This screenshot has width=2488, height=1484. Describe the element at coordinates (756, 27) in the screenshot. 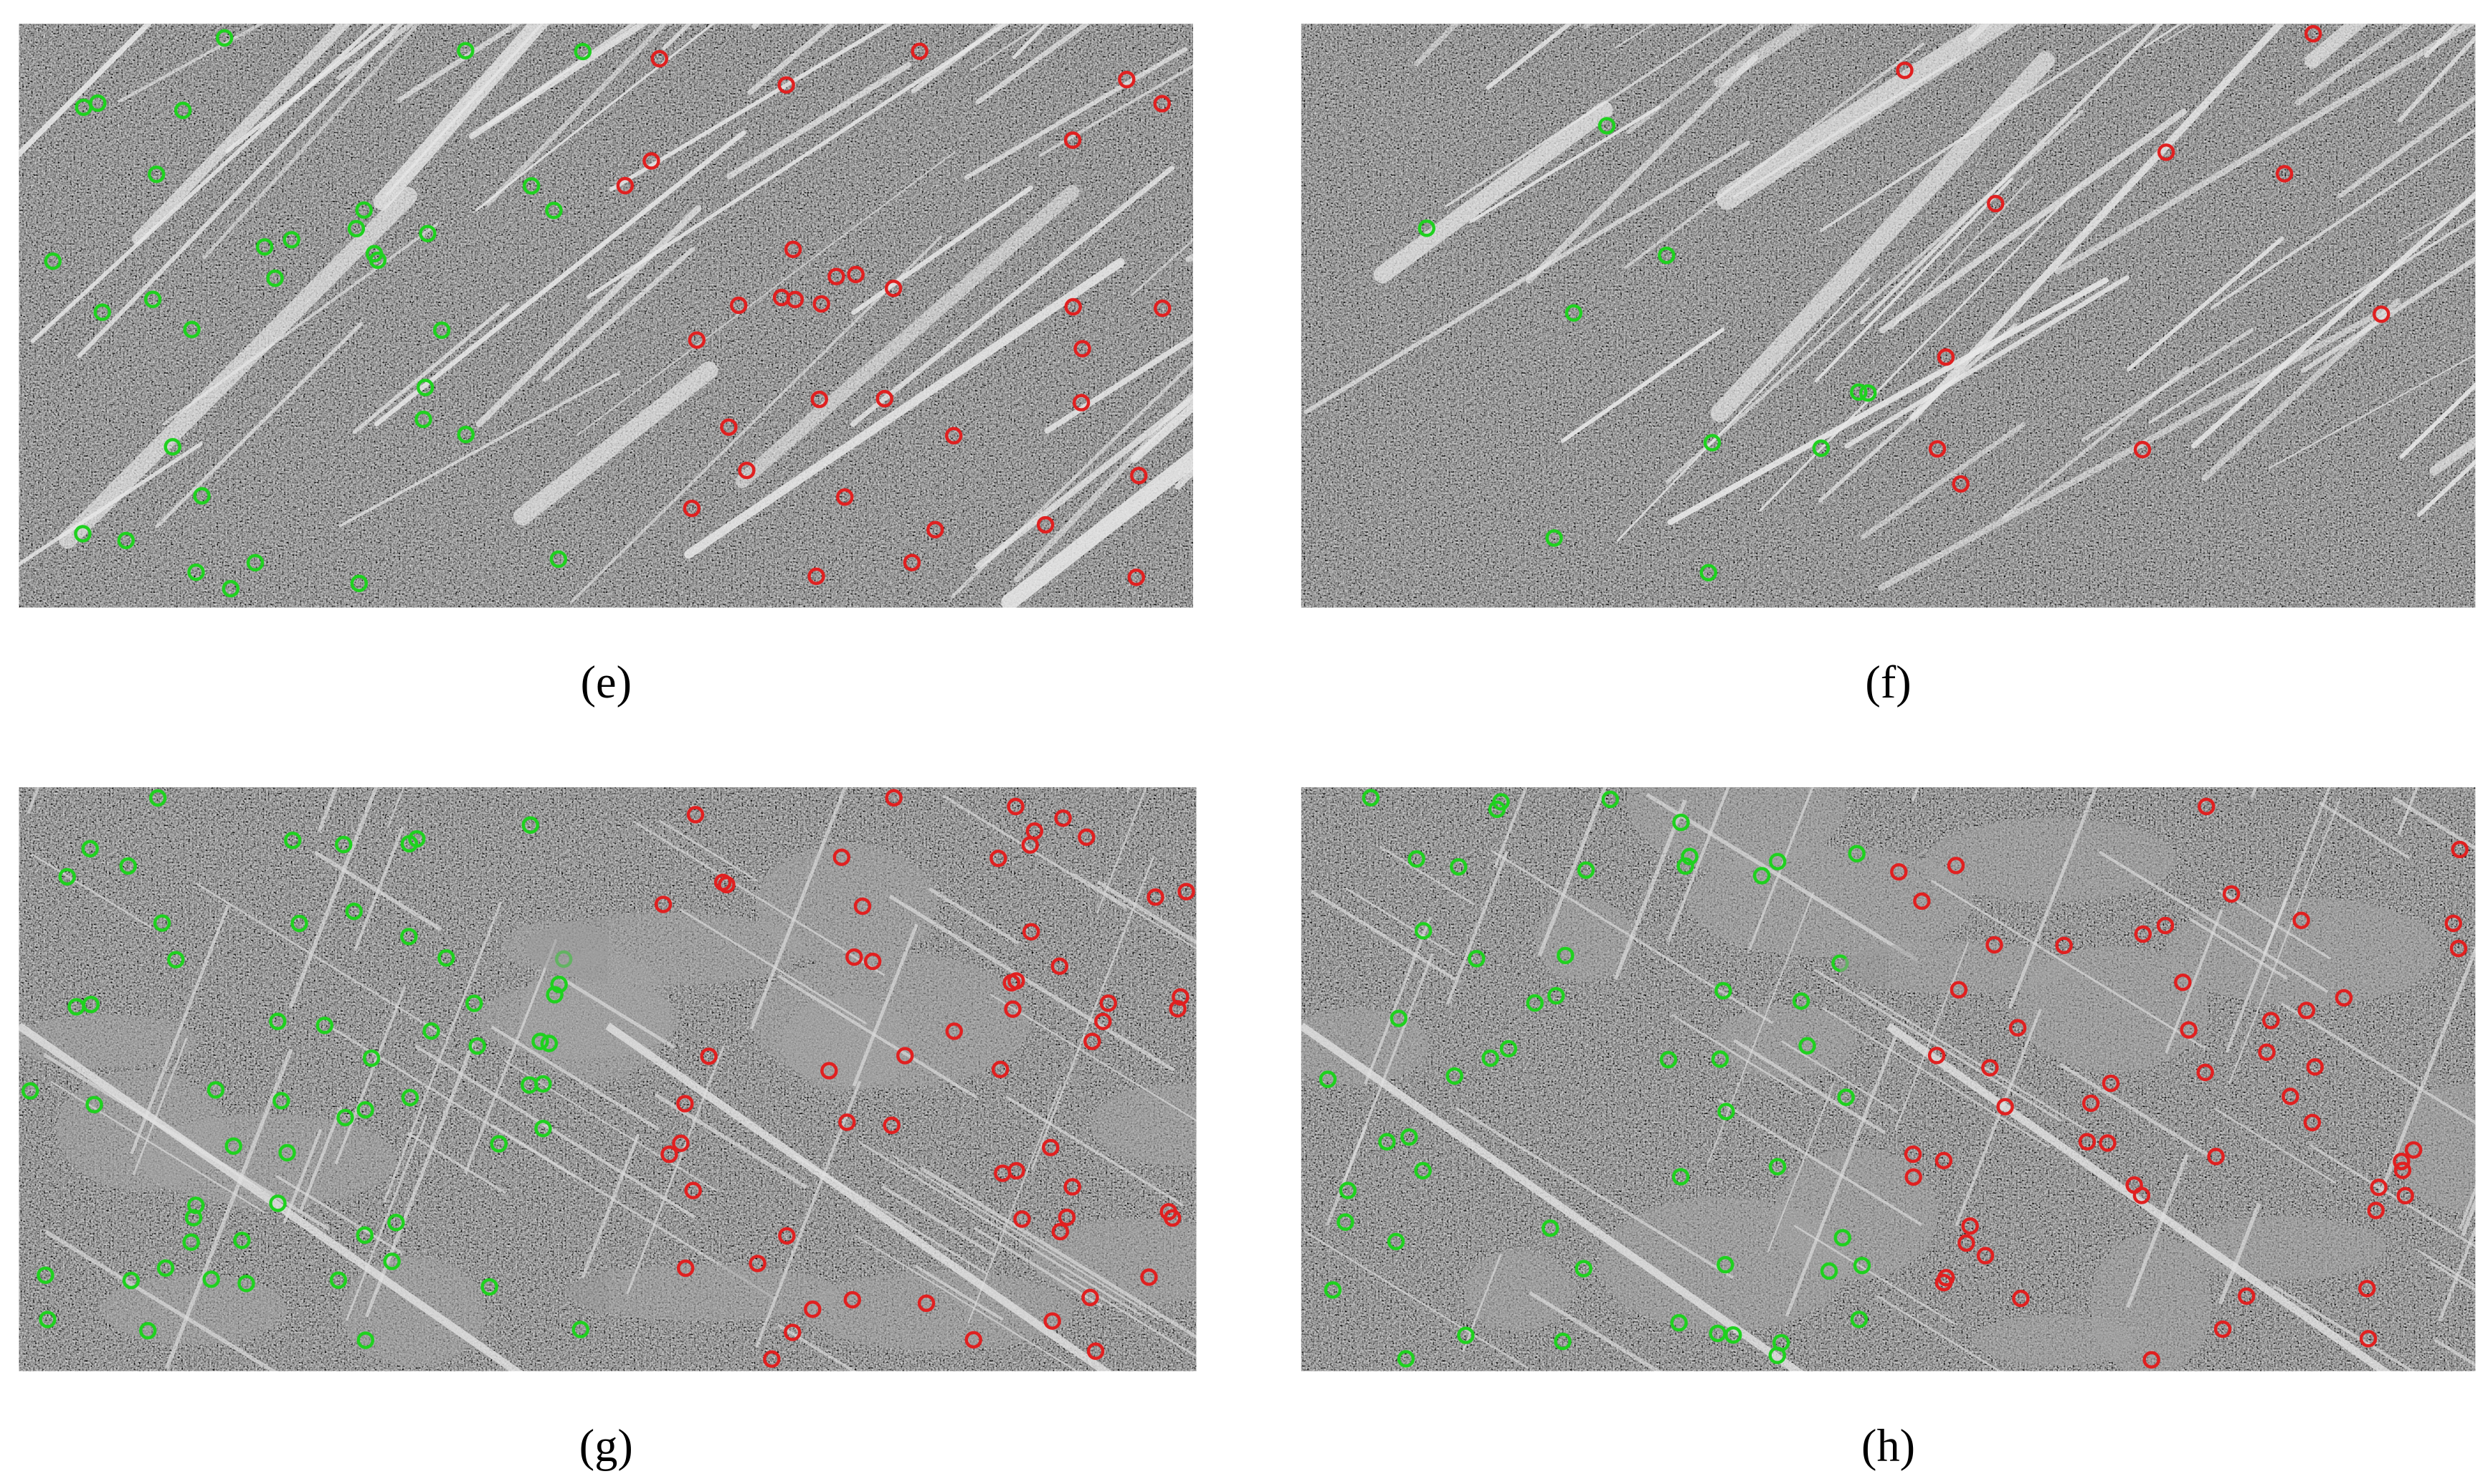

I see `bright-streak` at that location.